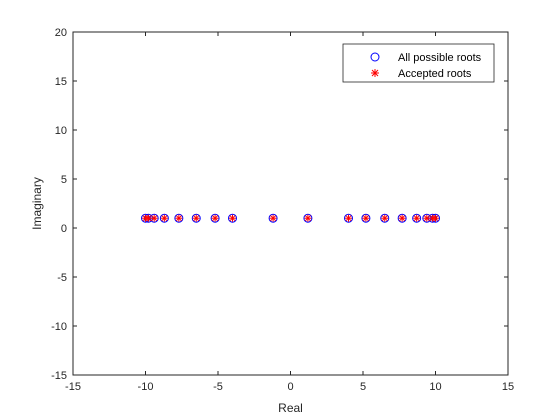 This screenshot has width=560, height=420. Describe the element at coordinates (440, 58) in the screenshot. I see `legend-label-all-possible-roots: All possible roots` at that location.